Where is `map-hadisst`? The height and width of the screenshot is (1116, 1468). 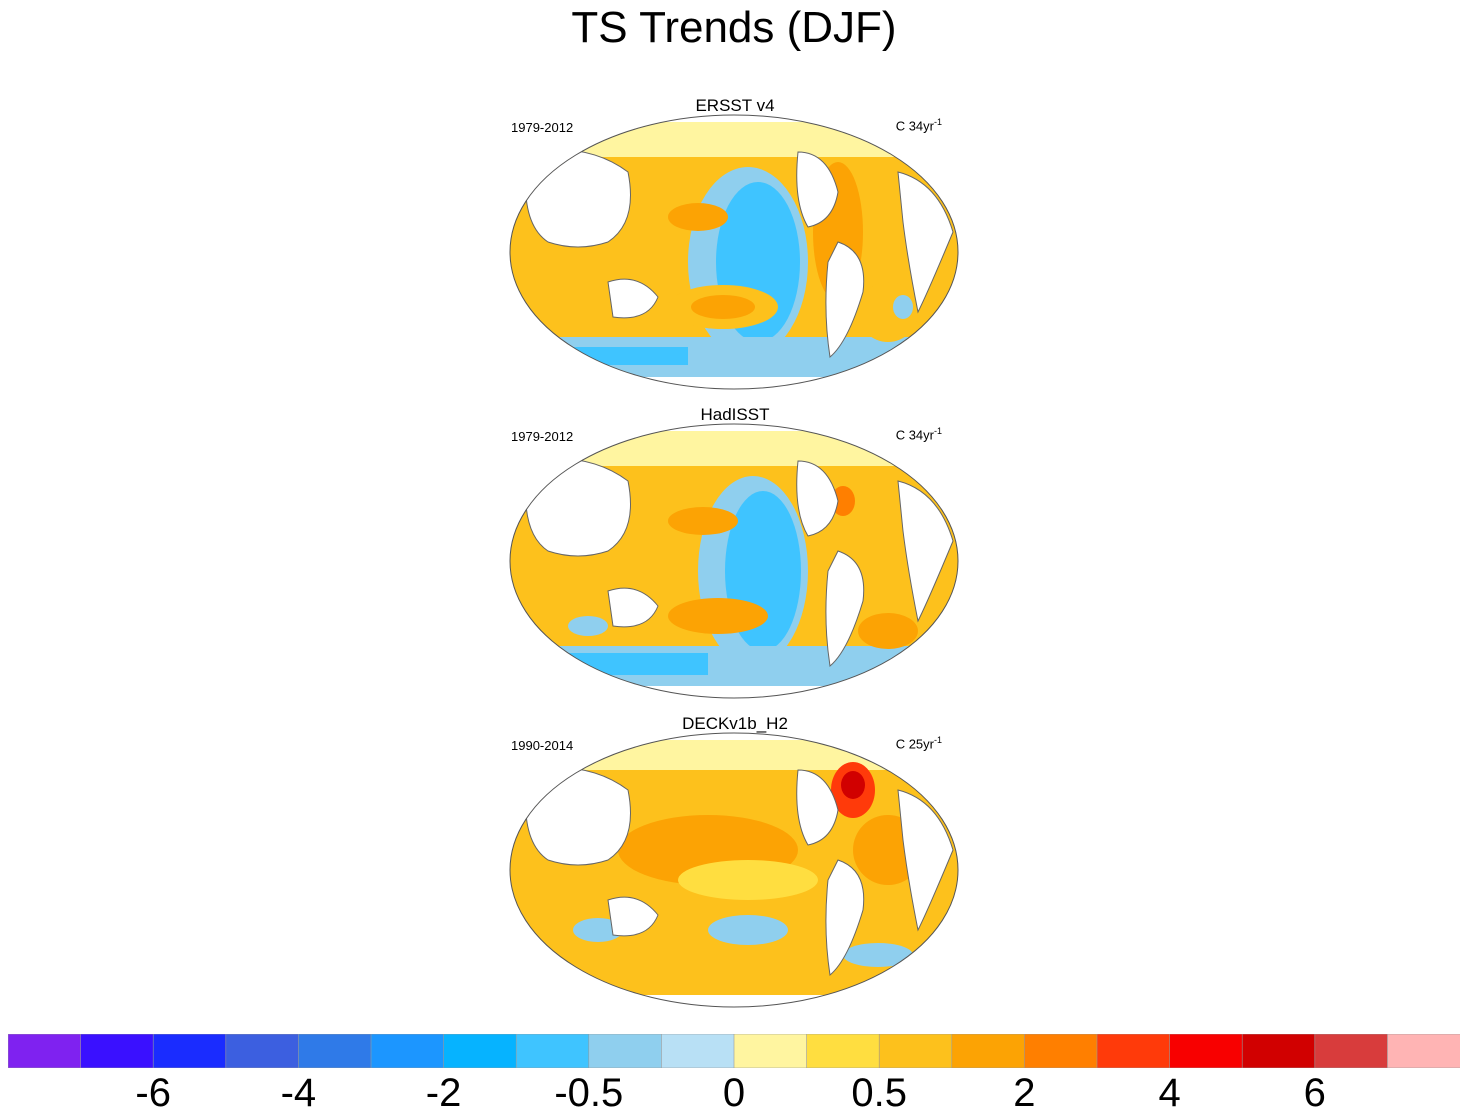
map-hadisst is located at coordinates (734, 561).